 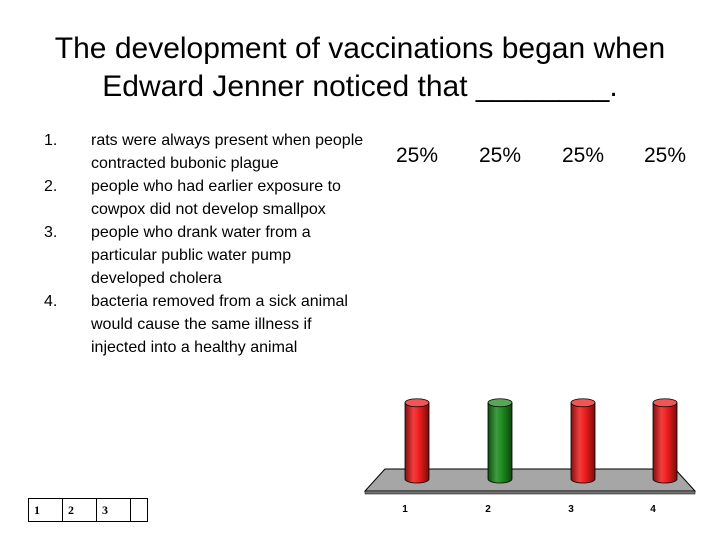 What do you see at coordinates (488, 509) in the screenshot?
I see `category-label: 2` at bounding box center [488, 509].